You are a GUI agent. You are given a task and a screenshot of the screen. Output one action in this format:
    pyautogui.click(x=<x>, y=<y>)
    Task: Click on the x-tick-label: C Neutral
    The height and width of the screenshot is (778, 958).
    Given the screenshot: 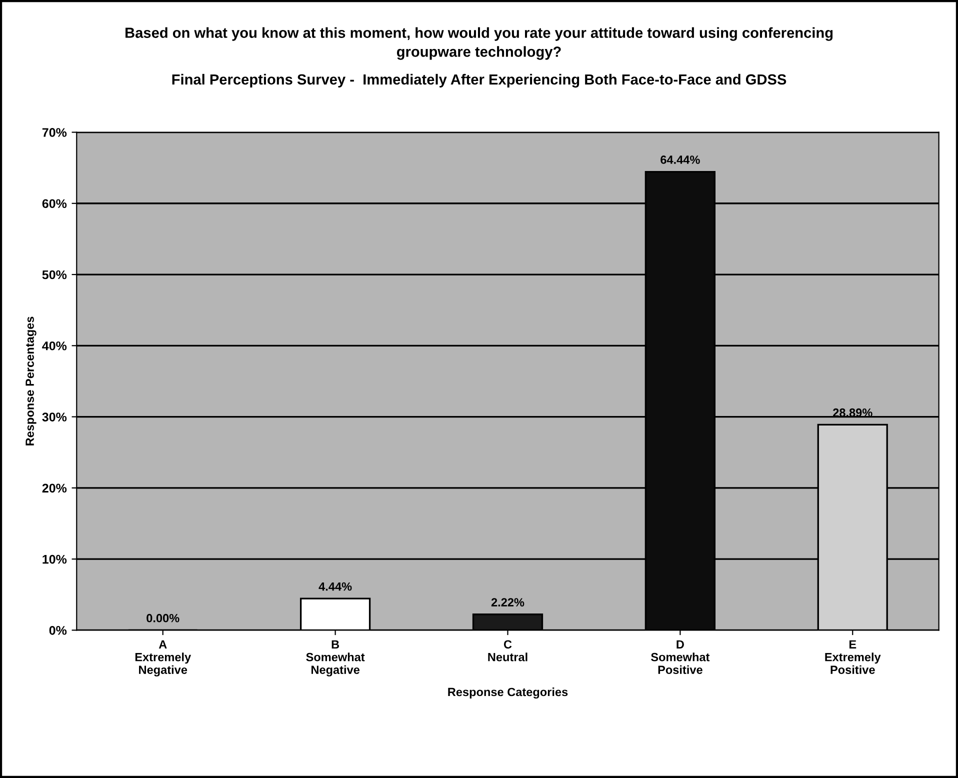 What is the action you would take?
    pyautogui.click(x=508, y=651)
    